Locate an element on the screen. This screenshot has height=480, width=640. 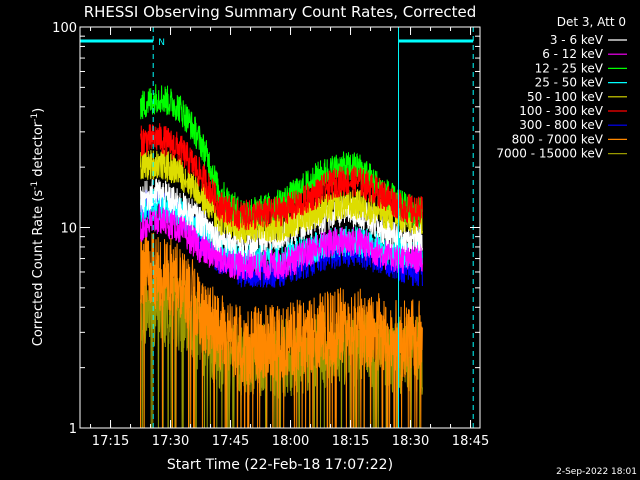
legend-entry-label: 3 - 6 keV is located at coordinates (577, 40).